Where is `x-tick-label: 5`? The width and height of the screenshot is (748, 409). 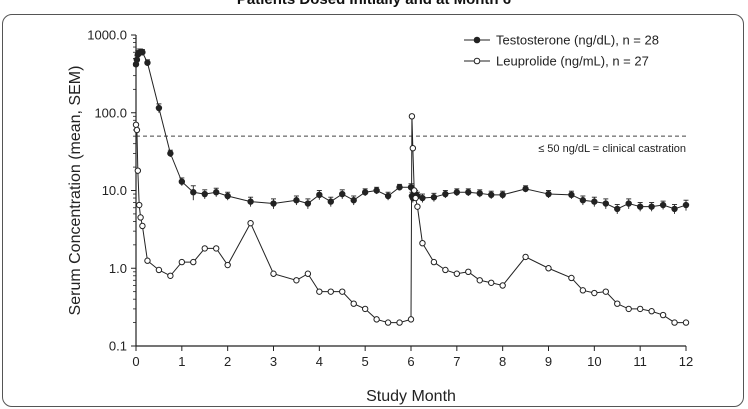
x-tick-label: 5 is located at coordinates (365, 361).